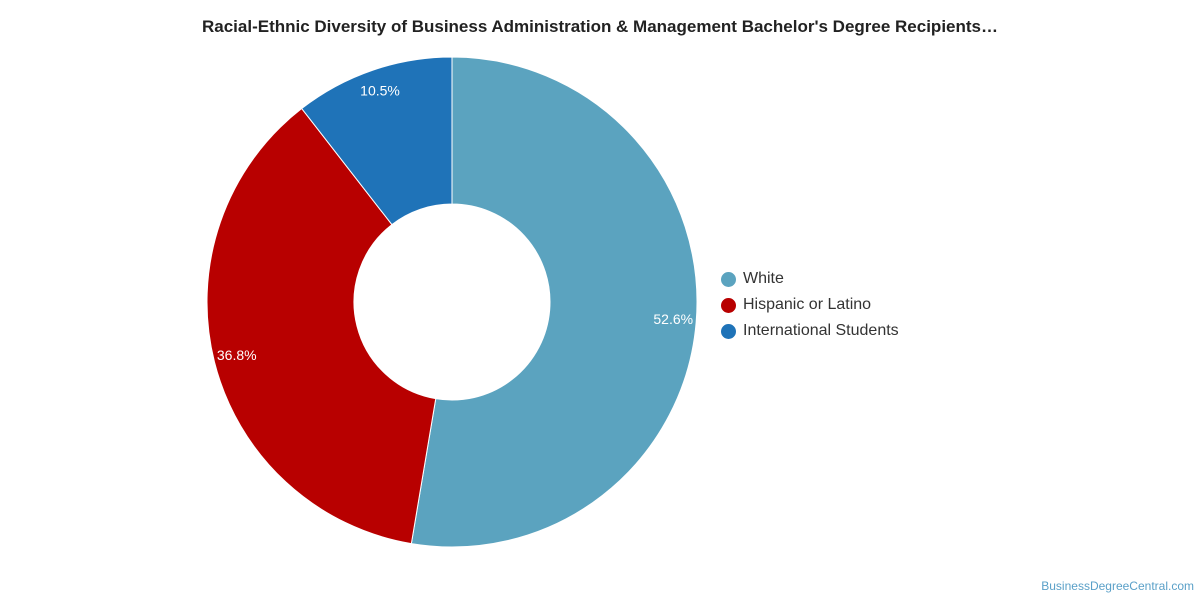 The width and height of the screenshot is (1200, 600). I want to click on slice-label: 52.6%, so click(673, 319).